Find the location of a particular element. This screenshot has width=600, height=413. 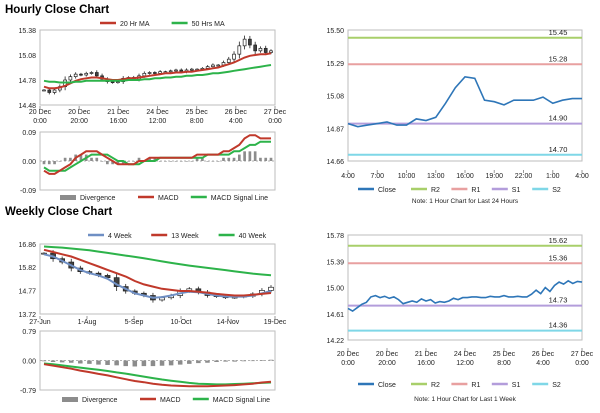

hourly-candles-xtick-6-line-1: 0:00 is located at coordinates (275, 121).